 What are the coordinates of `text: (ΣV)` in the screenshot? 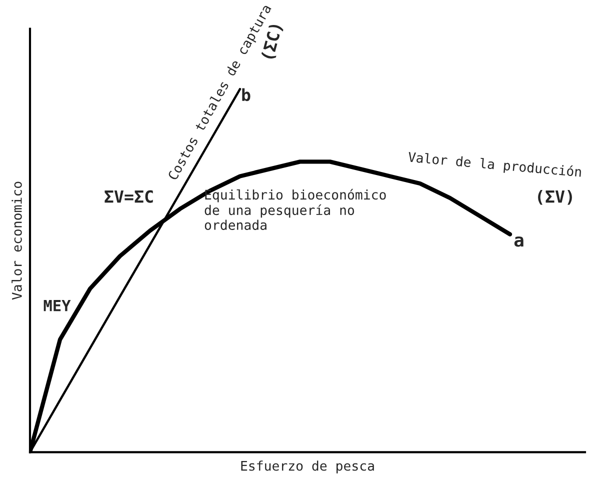 It's located at (555, 197).